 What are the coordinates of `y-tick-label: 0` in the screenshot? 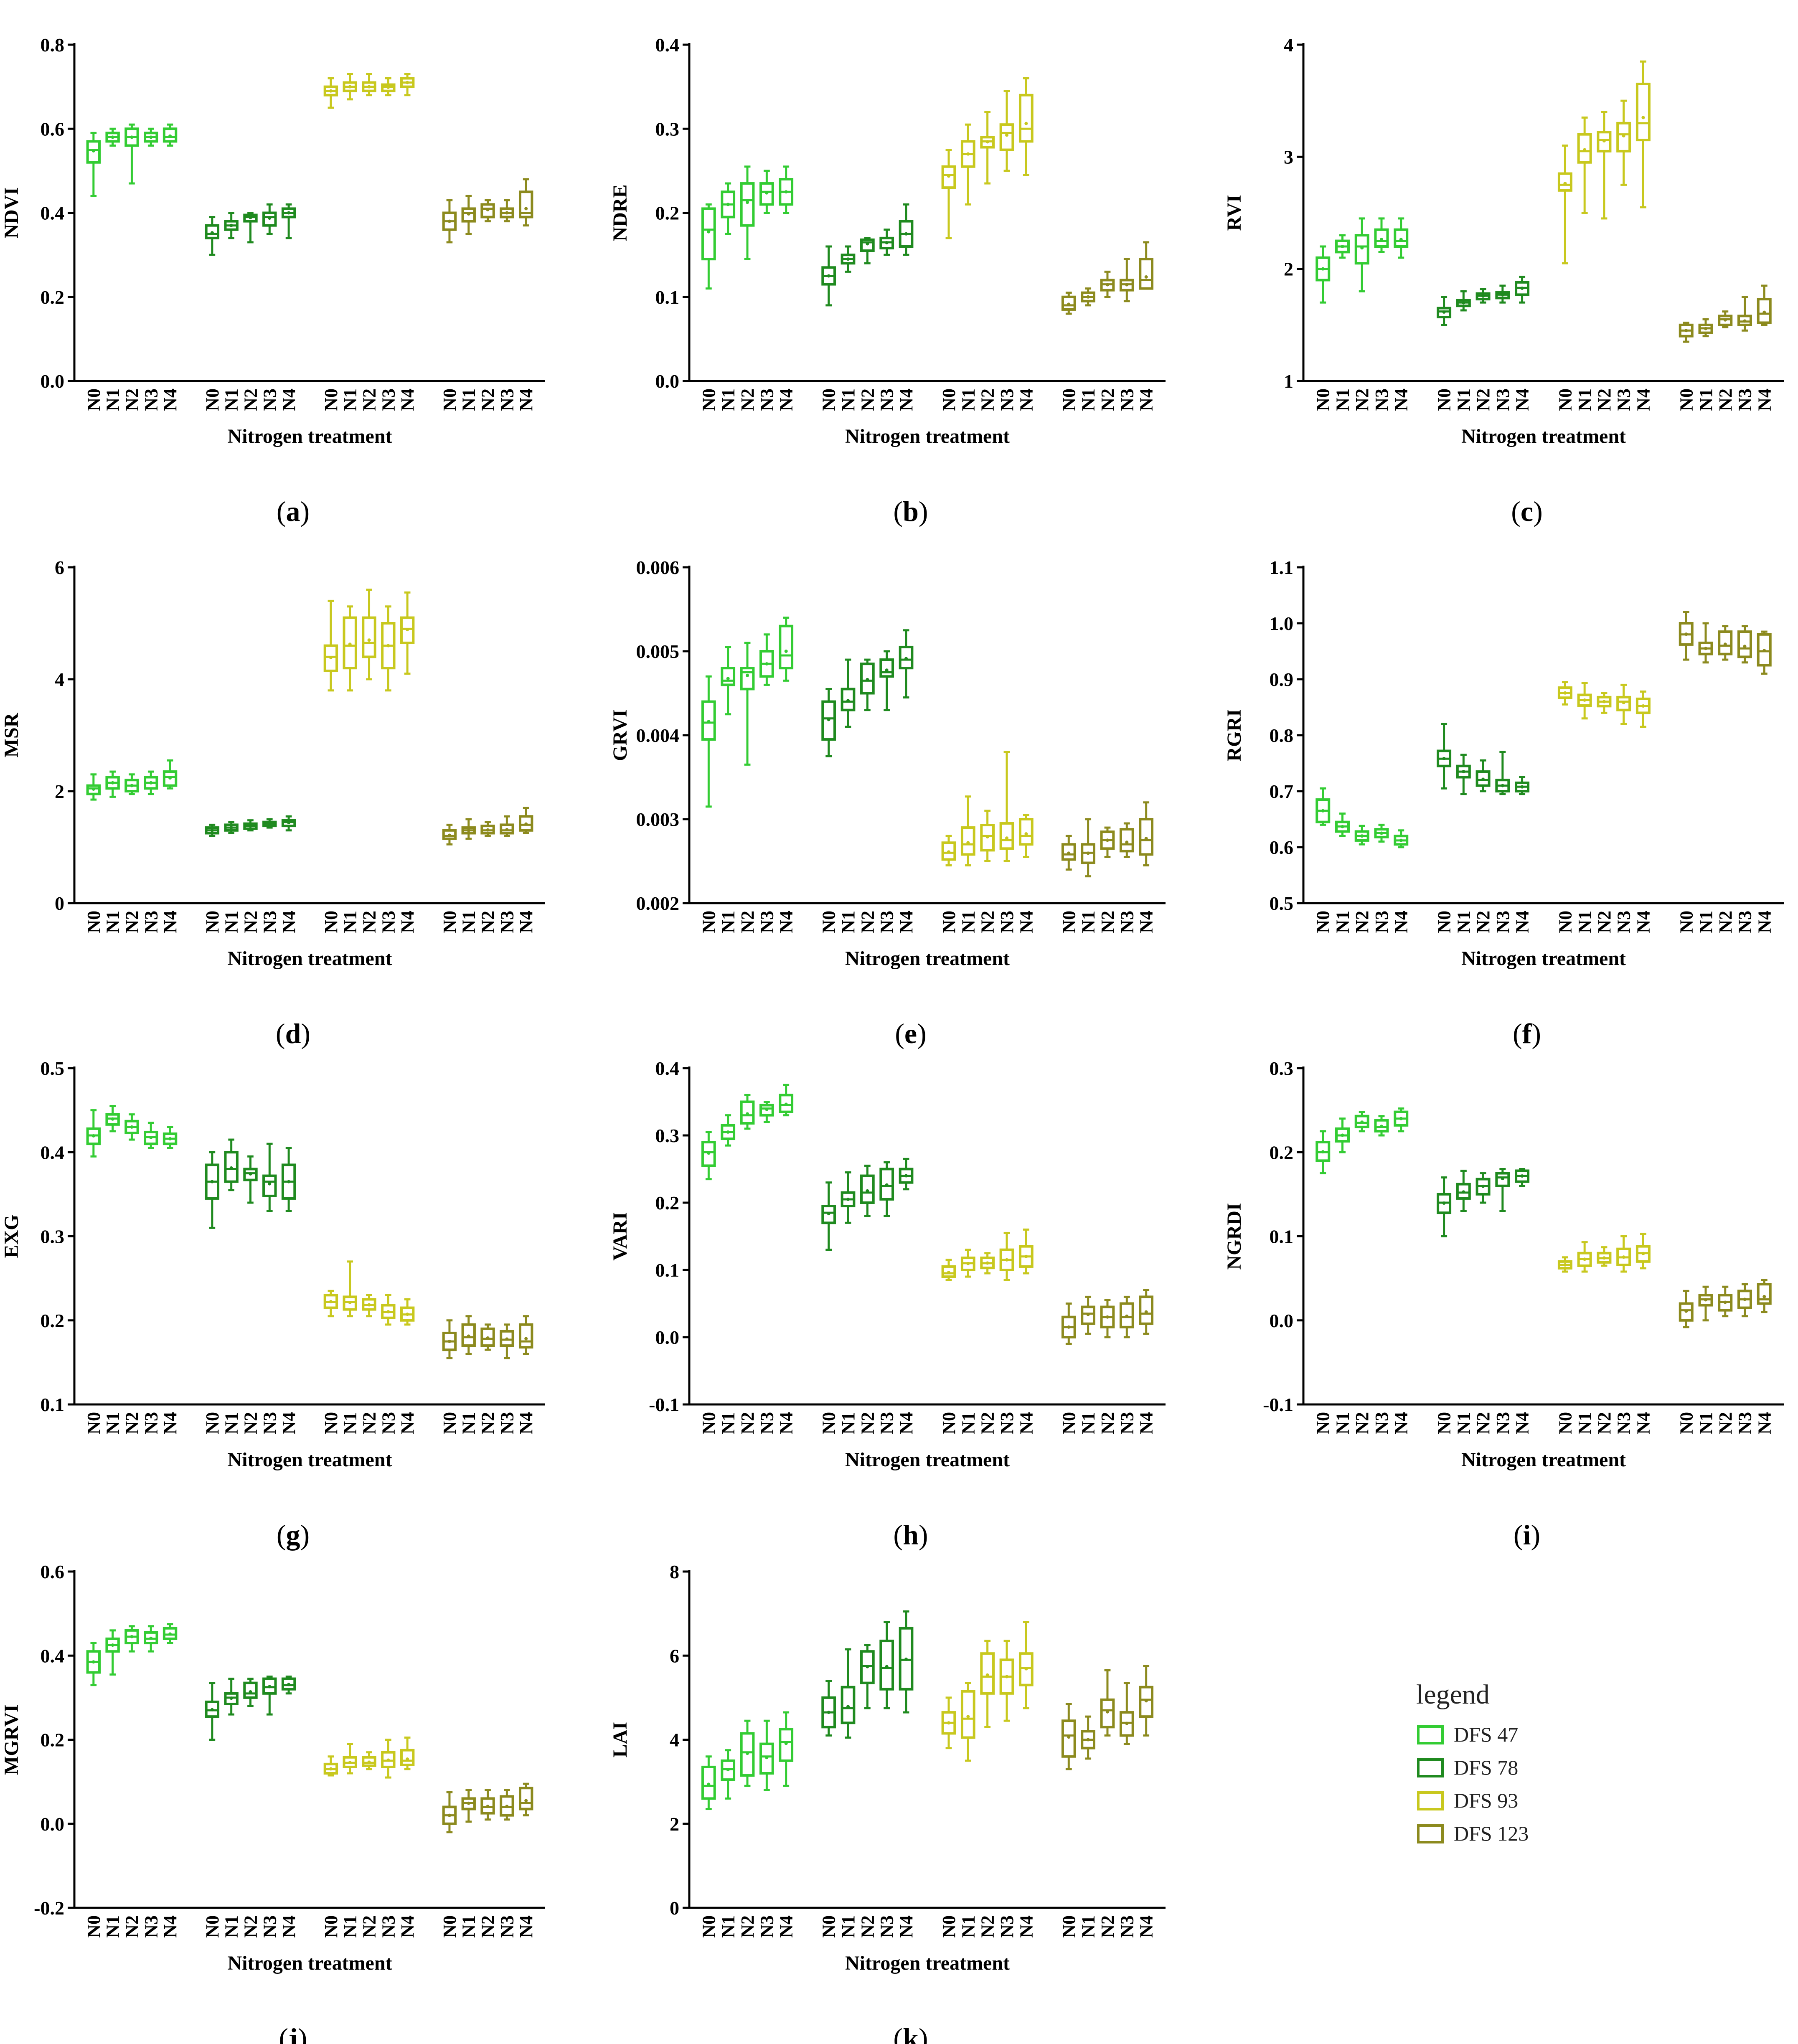 It's located at (60, 903).